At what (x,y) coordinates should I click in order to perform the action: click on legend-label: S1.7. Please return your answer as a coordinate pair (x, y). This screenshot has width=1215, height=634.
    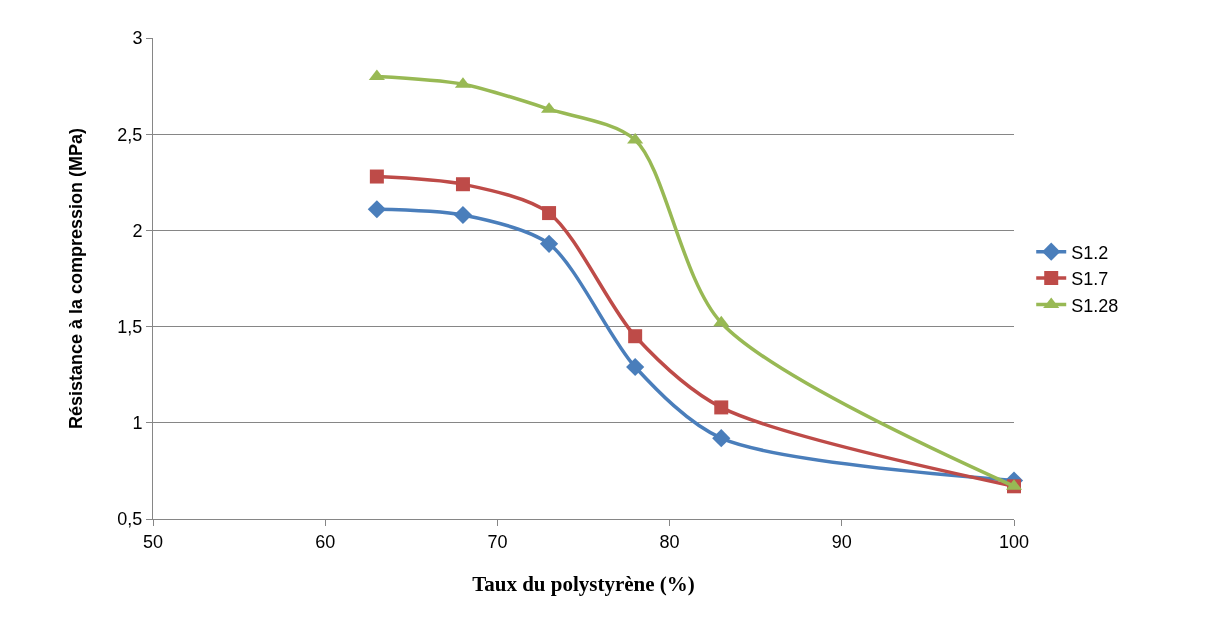
    Looking at the image, I should click on (1090, 279).